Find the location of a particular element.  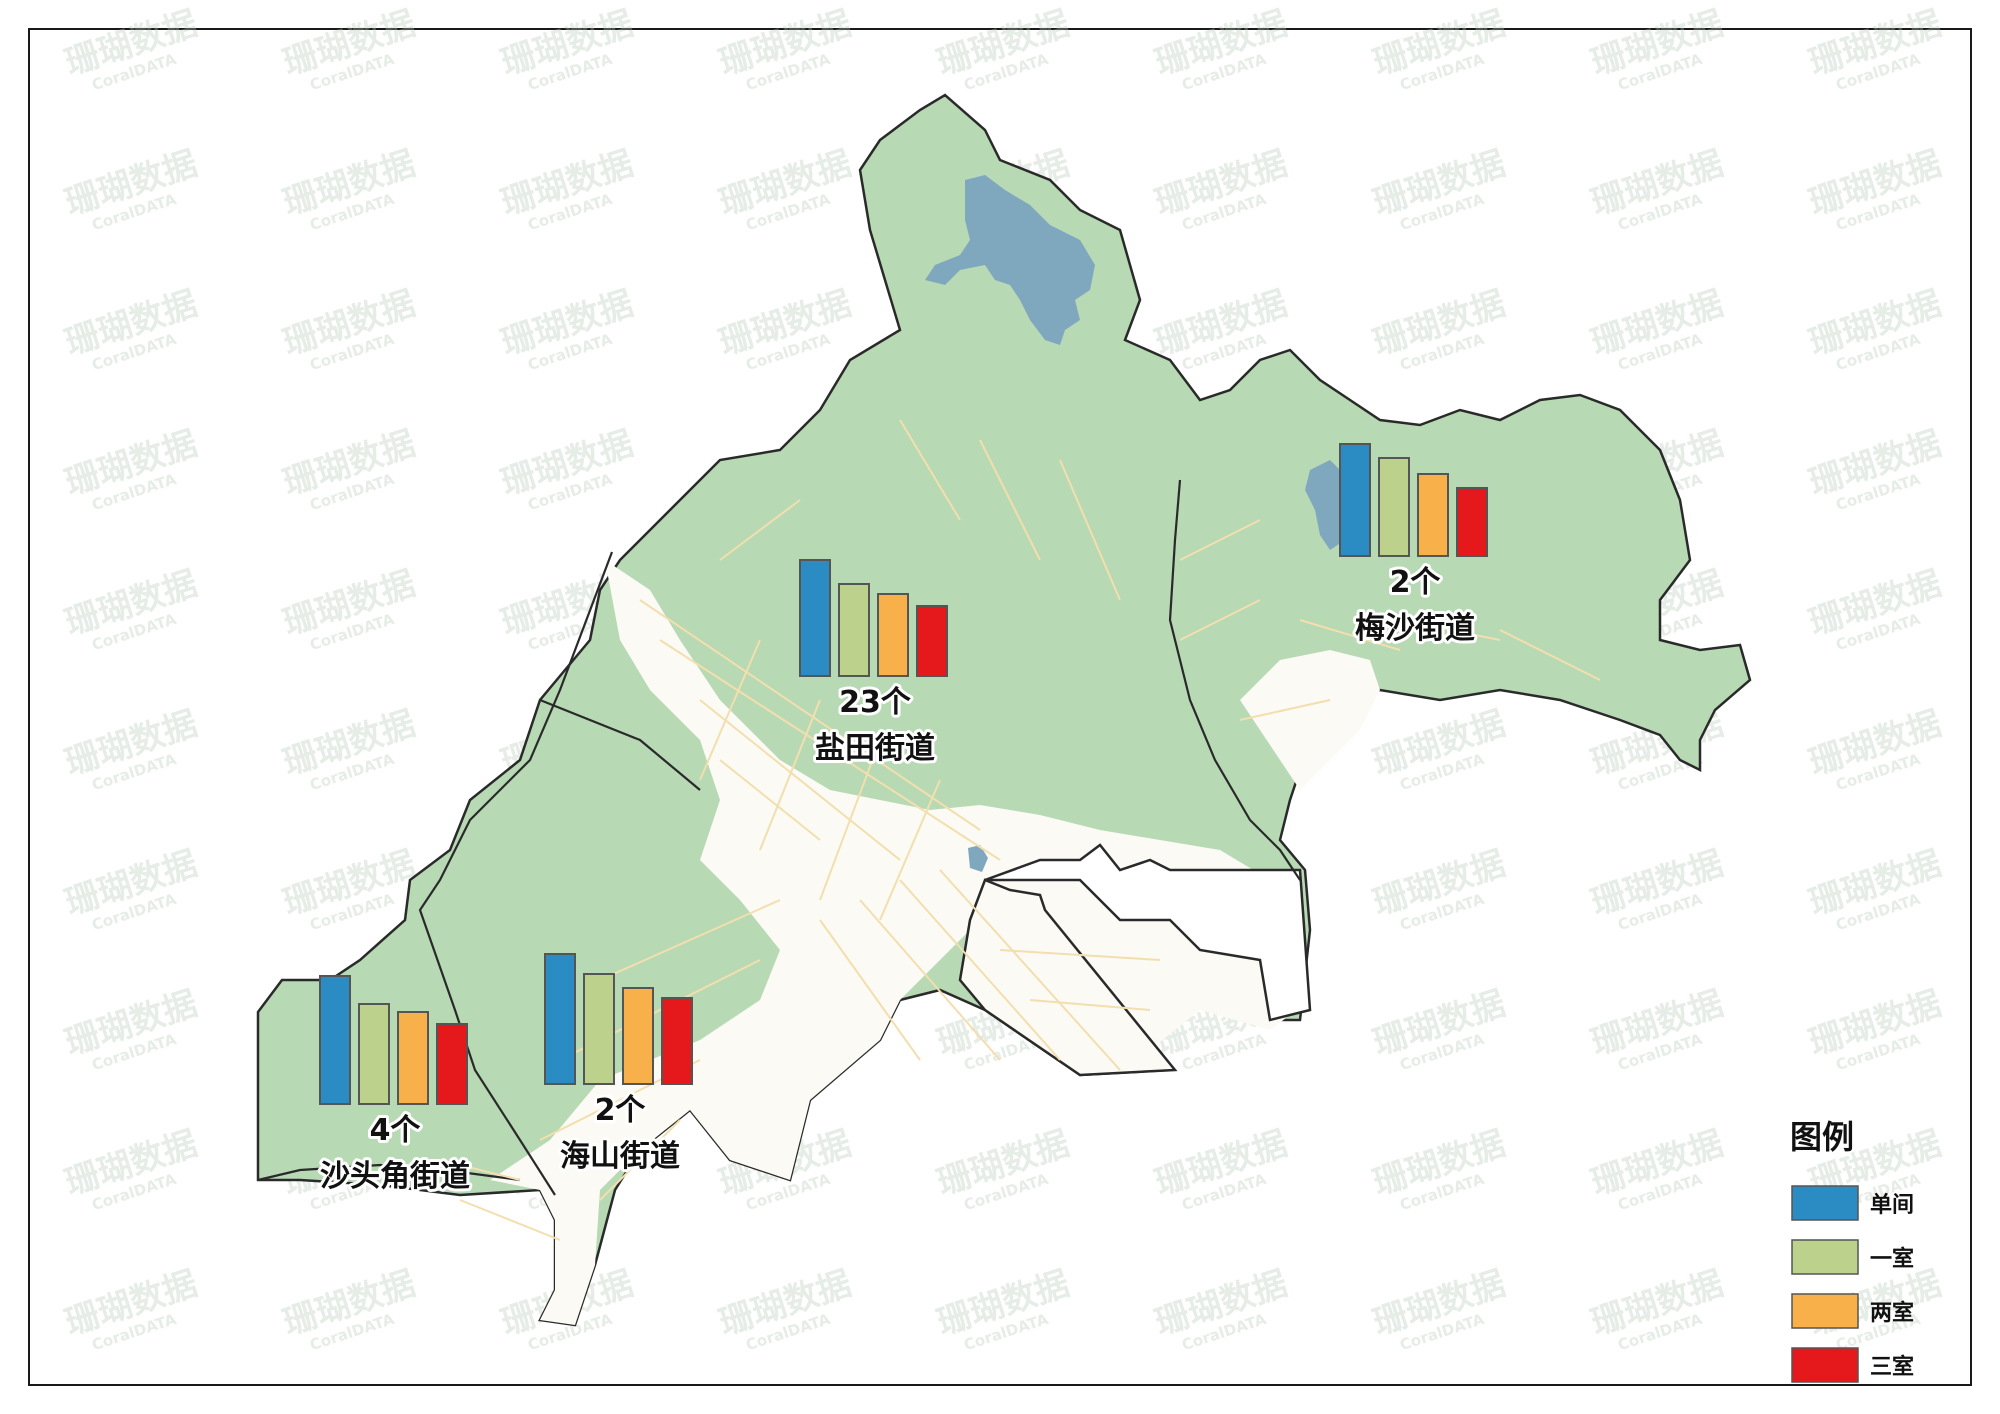

legend-label: 一室 is located at coordinates (1892, 1259).